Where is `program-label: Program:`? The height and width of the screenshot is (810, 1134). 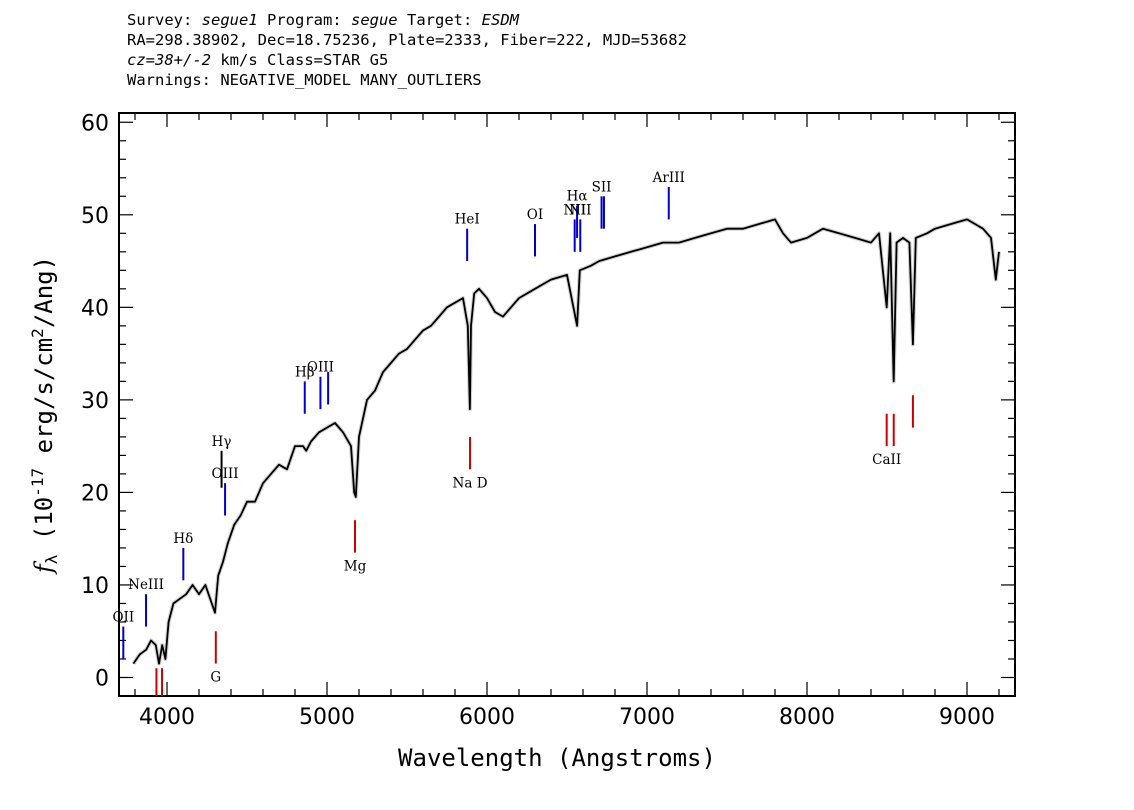 program-label: Program: is located at coordinates (304, 20).